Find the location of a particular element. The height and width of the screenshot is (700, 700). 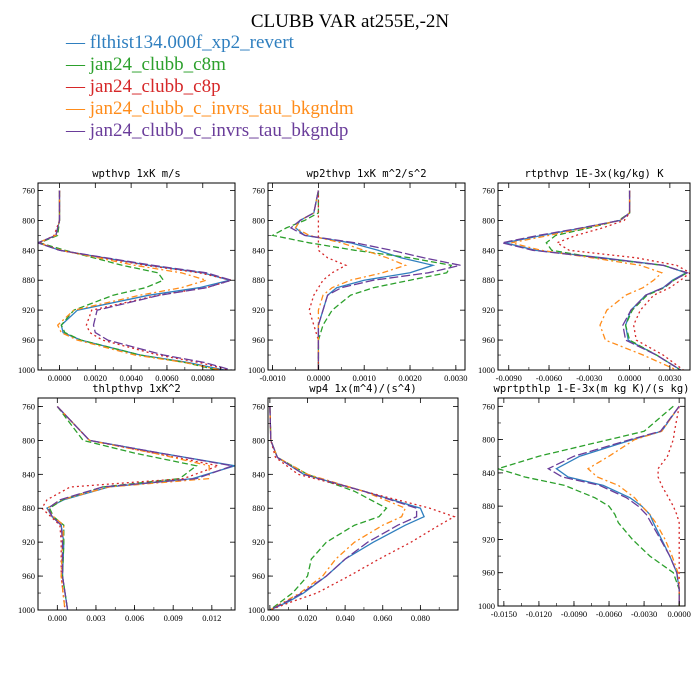

x-tick-label: 0.009 is located at coordinates (173, 618).